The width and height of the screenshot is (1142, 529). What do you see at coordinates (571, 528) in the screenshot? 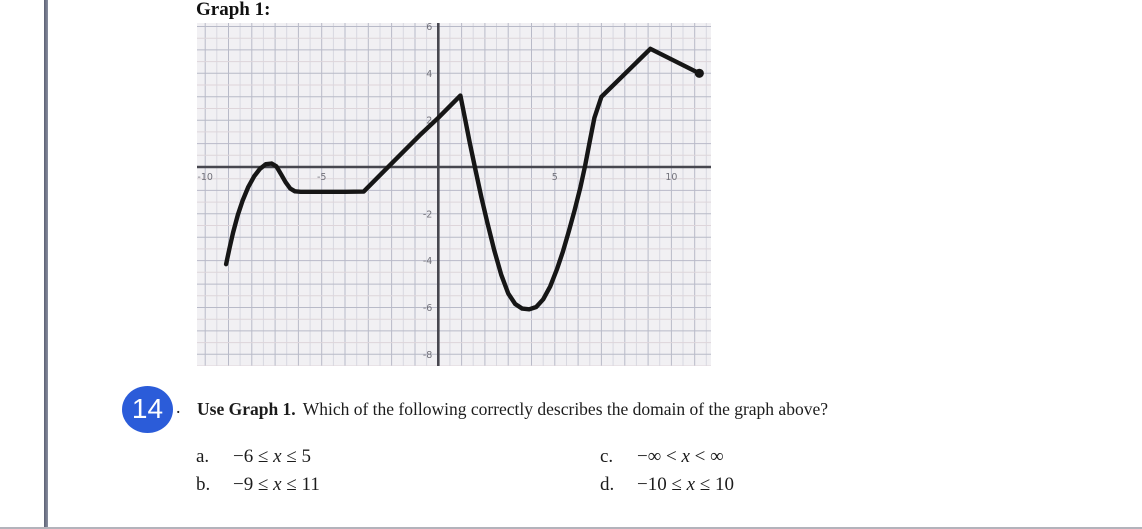
I see `bottom-rule` at bounding box center [571, 528].